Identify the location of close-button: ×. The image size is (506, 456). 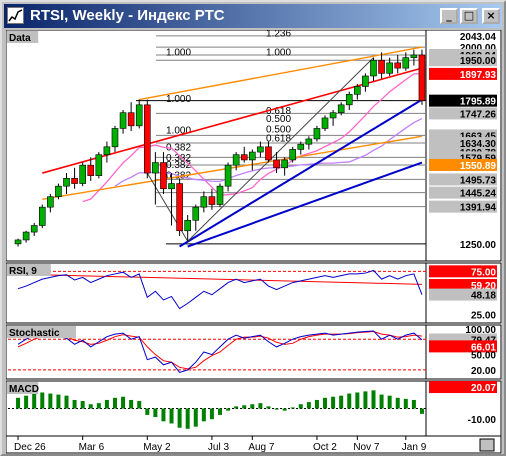
(491, 16).